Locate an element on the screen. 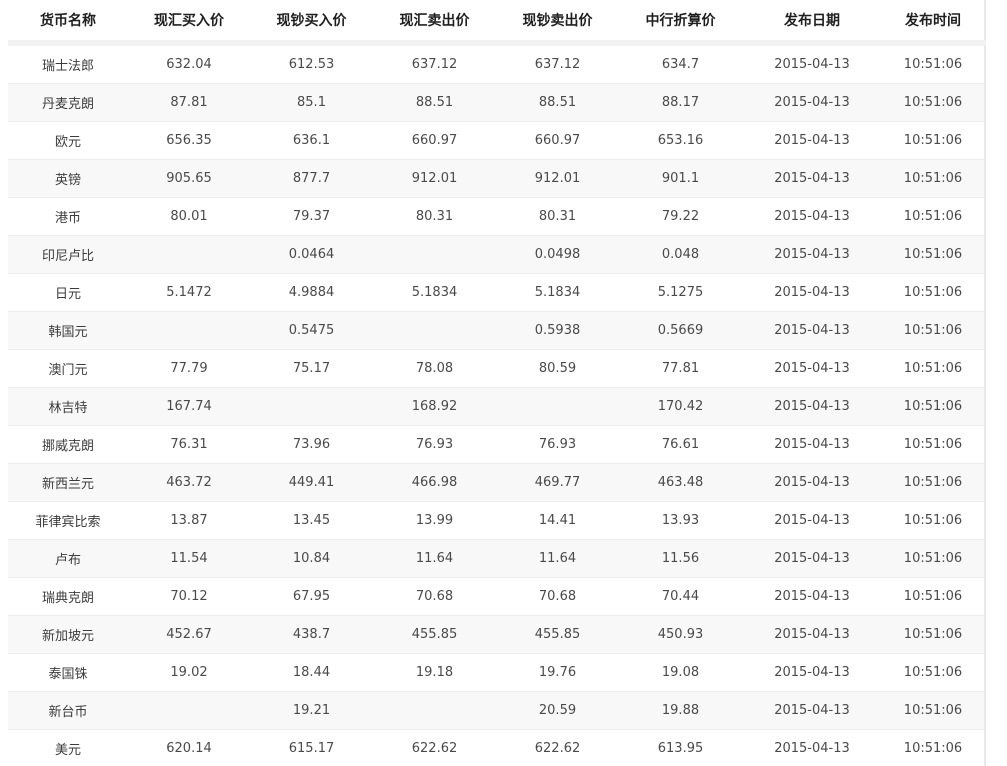  spot-buy-rate-cell: 80.01 is located at coordinates (189, 216).